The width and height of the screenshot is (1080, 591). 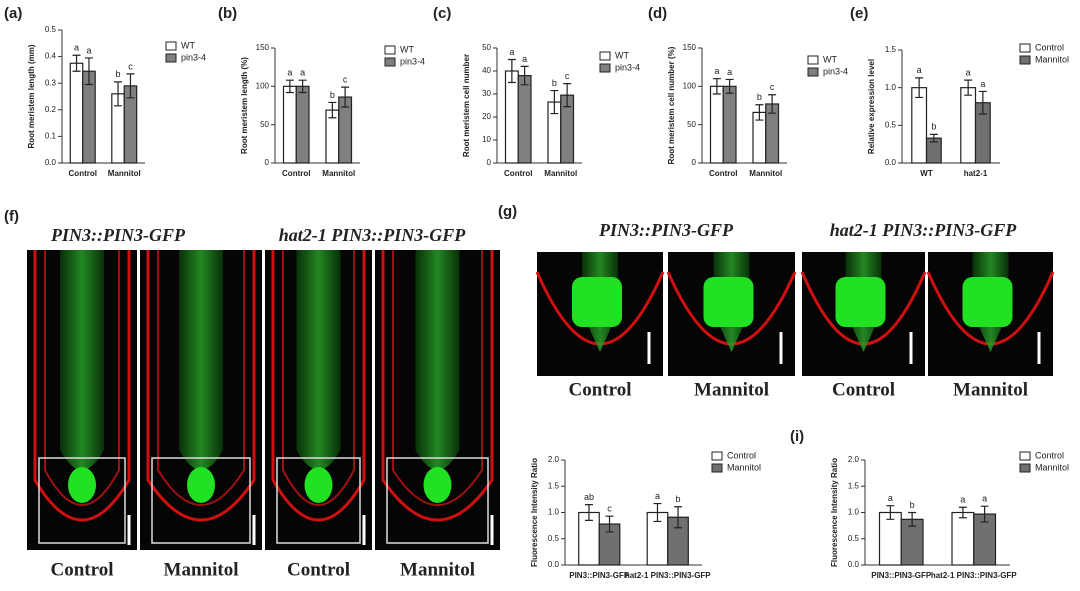 I want to click on x-tick-label: hat2-1, so click(x=976, y=173).